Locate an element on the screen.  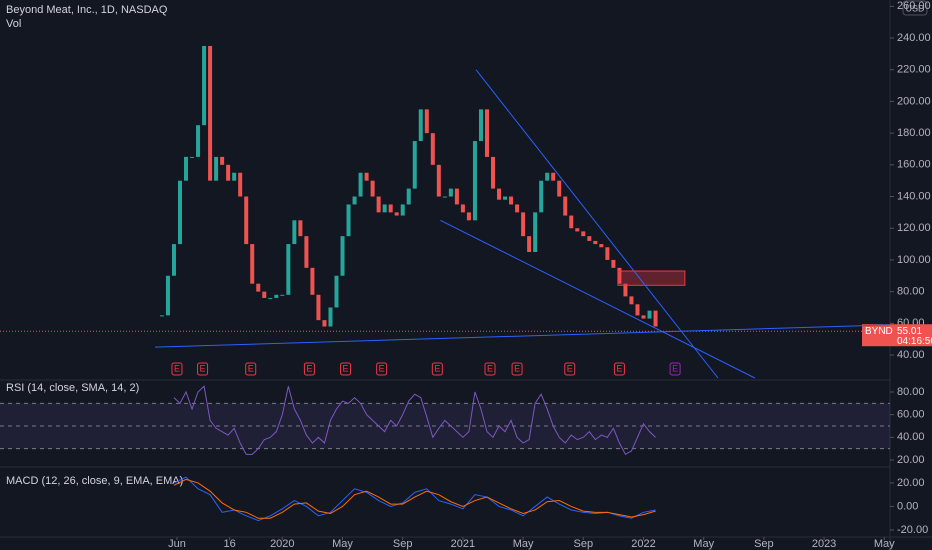
currency-box is located at coordinates (915, 8).